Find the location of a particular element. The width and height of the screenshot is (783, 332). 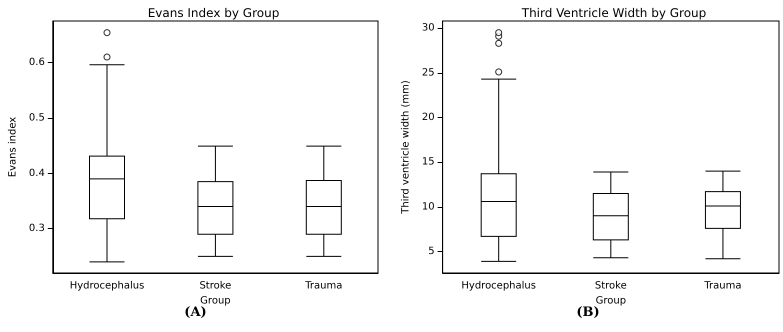

text: (B) is located at coordinates (588, 312).